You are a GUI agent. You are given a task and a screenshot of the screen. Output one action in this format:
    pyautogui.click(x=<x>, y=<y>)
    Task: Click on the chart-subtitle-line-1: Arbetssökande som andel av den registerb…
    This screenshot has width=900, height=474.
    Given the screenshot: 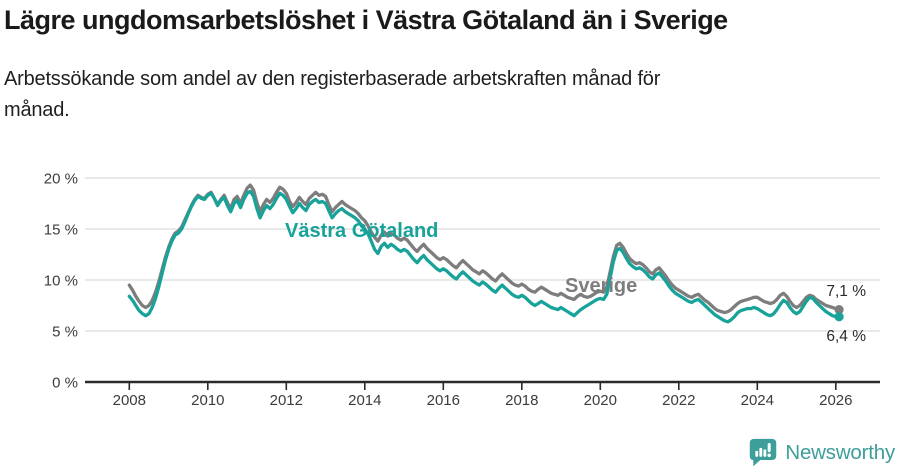 What is the action you would take?
    pyautogui.click(x=332, y=79)
    